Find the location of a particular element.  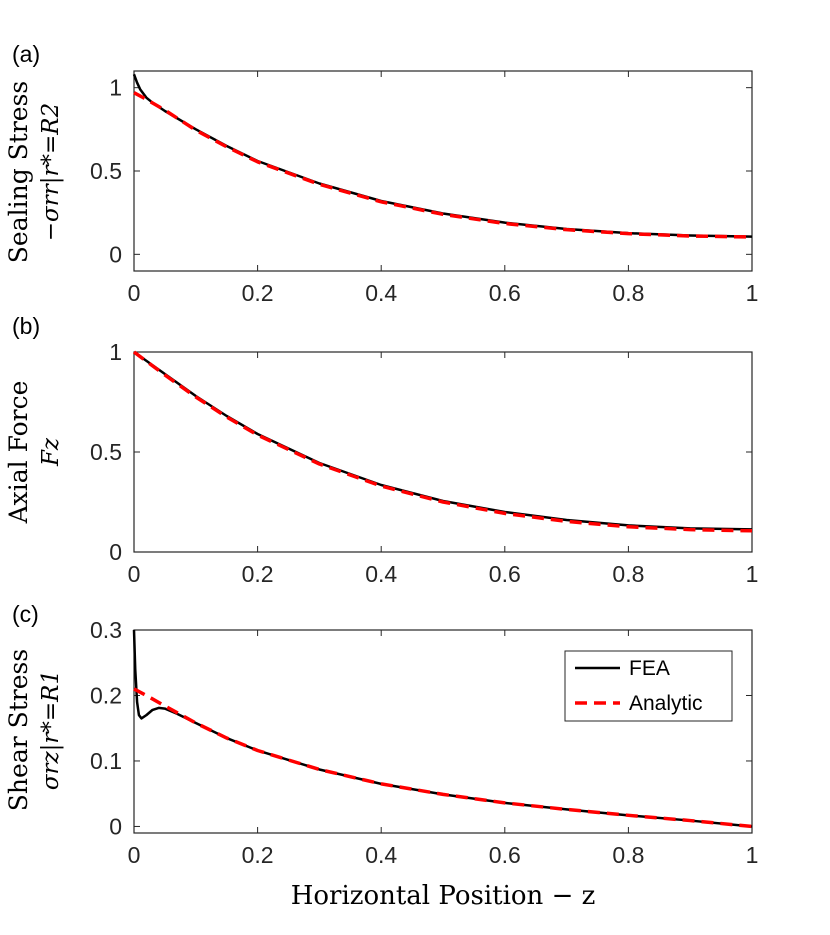

x-tick-label-c-2: 0.4 is located at coordinates (381, 855).